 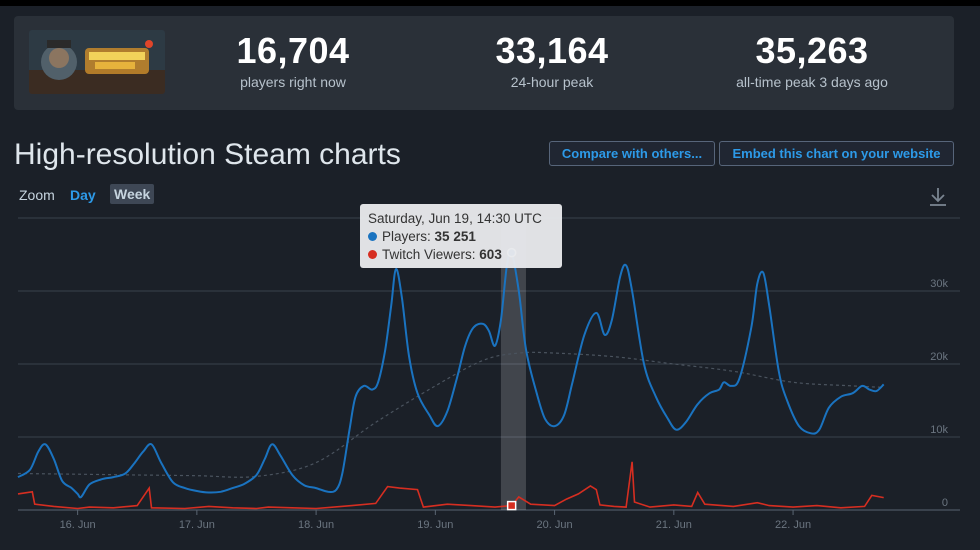 What do you see at coordinates (552, 82) in the screenshot?
I see `peak-24h-label: 24-hour peak` at bounding box center [552, 82].